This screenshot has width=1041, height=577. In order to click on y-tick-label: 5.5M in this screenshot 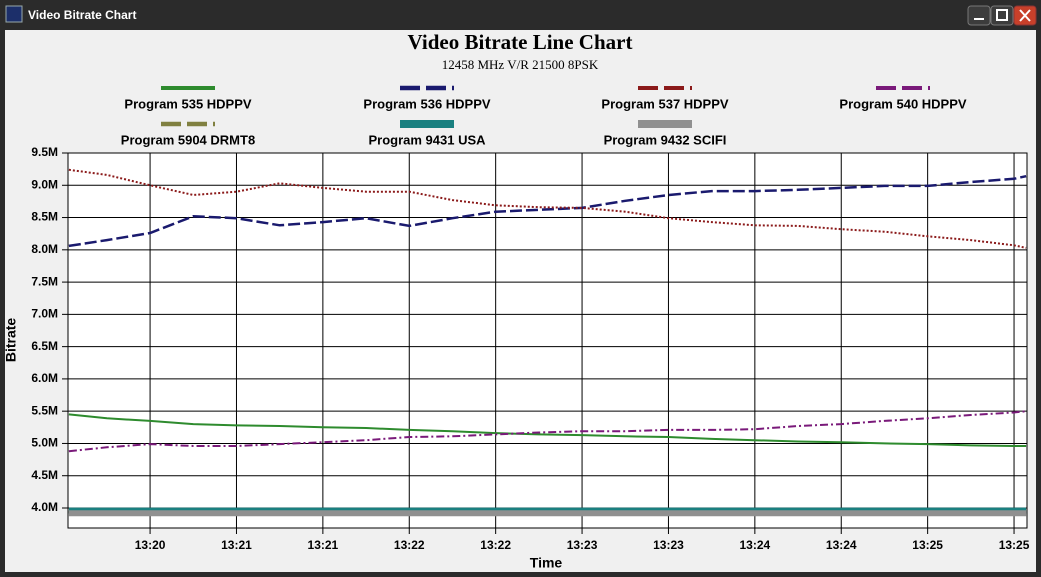, I will do `click(44, 410)`.